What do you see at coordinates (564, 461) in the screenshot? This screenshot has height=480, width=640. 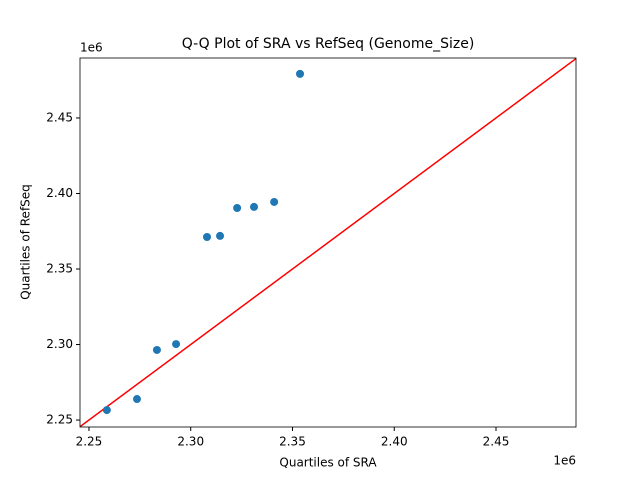 I see `x-offset-label: 1e6` at bounding box center [564, 461].